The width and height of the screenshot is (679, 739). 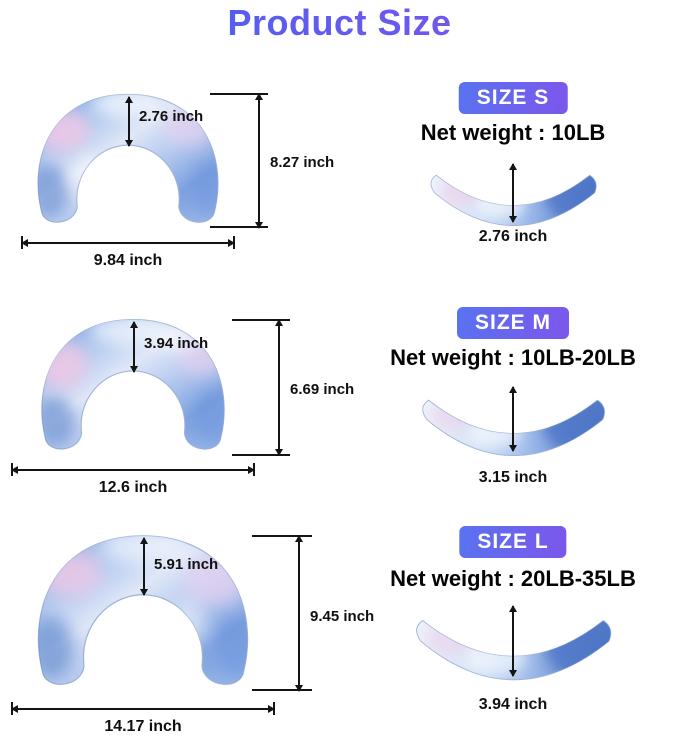 I want to click on overall-height-label: 9.45 inch, so click(x=342, y=616).